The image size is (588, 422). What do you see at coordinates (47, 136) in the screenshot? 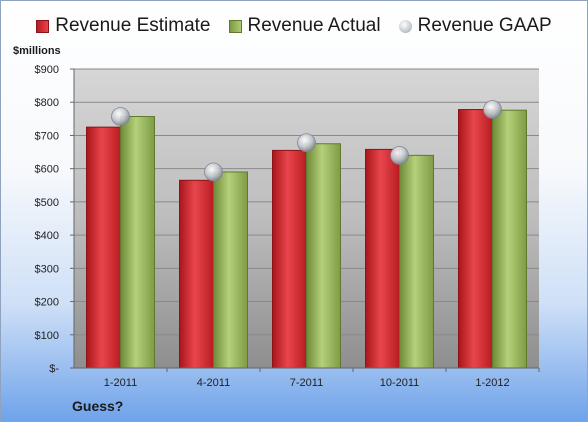
I see `y-tick-label: $700` at bounding box center [47, 136].